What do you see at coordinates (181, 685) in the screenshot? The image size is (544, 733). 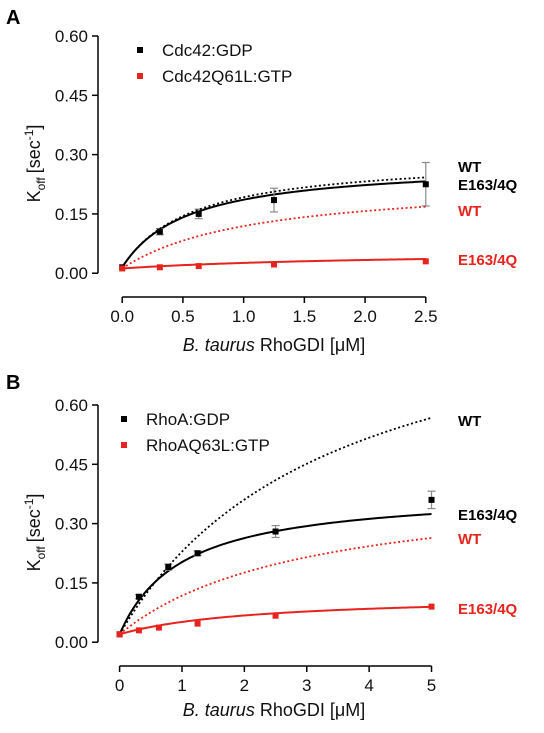 I see `x-tick-label: 1` at bounding box center [181, 685].